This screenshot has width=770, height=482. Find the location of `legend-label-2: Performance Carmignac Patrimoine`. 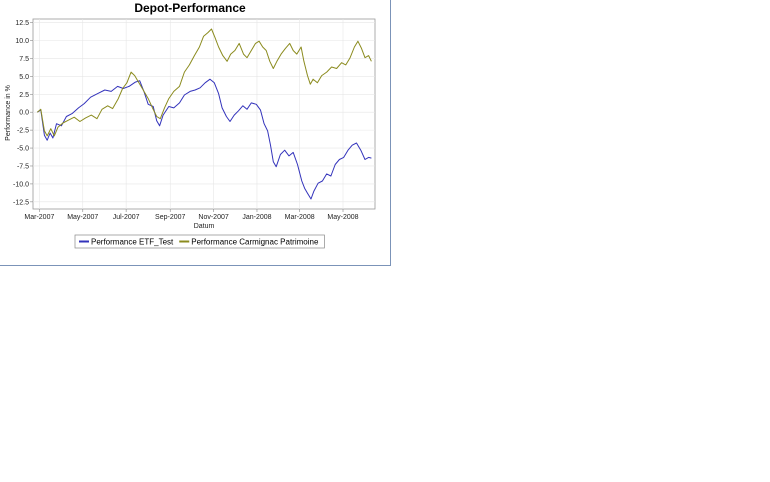

legend-label-2: Performance Carmignac Patrimoine is located at coordinates (255, 242).